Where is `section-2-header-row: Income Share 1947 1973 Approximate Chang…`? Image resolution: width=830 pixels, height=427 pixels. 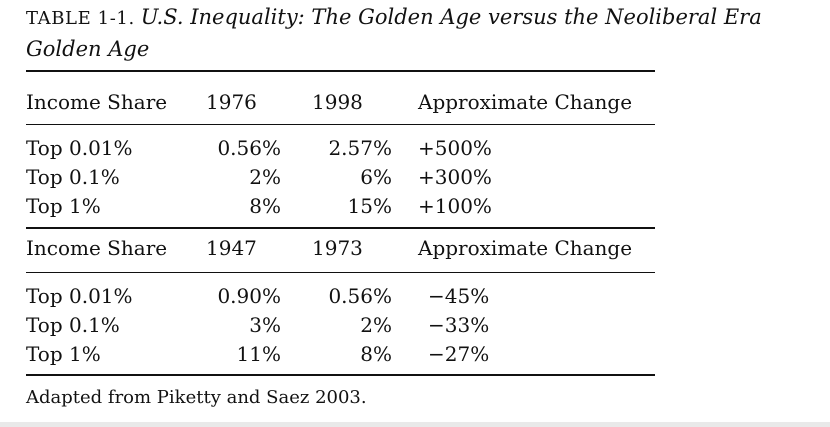 section-2-header-row: Income Share 1947 1973 Approximate Chang… is located at coordinates (346, 248).